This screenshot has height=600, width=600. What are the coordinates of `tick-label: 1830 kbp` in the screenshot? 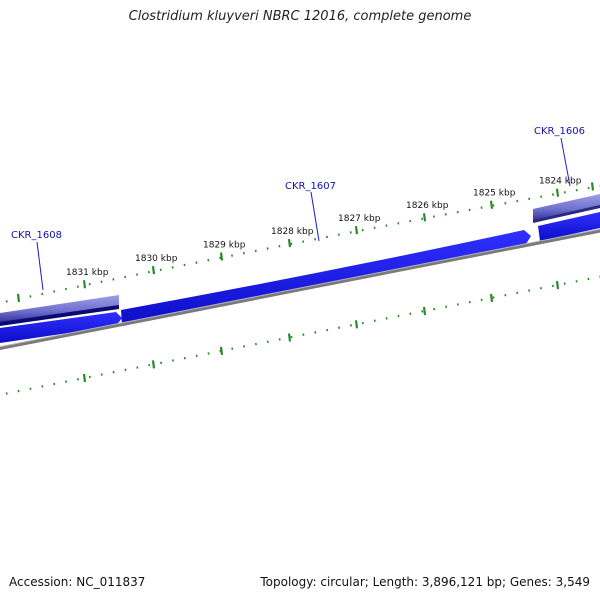 It's located at (156, 259).